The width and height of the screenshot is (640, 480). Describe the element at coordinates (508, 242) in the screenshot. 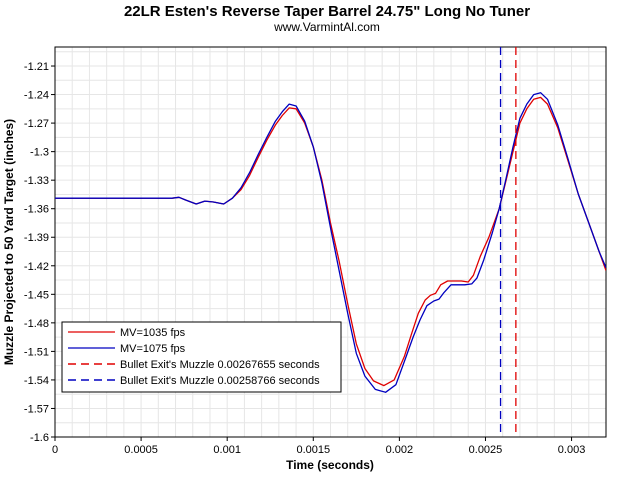

I see `vlines-group` at that location.